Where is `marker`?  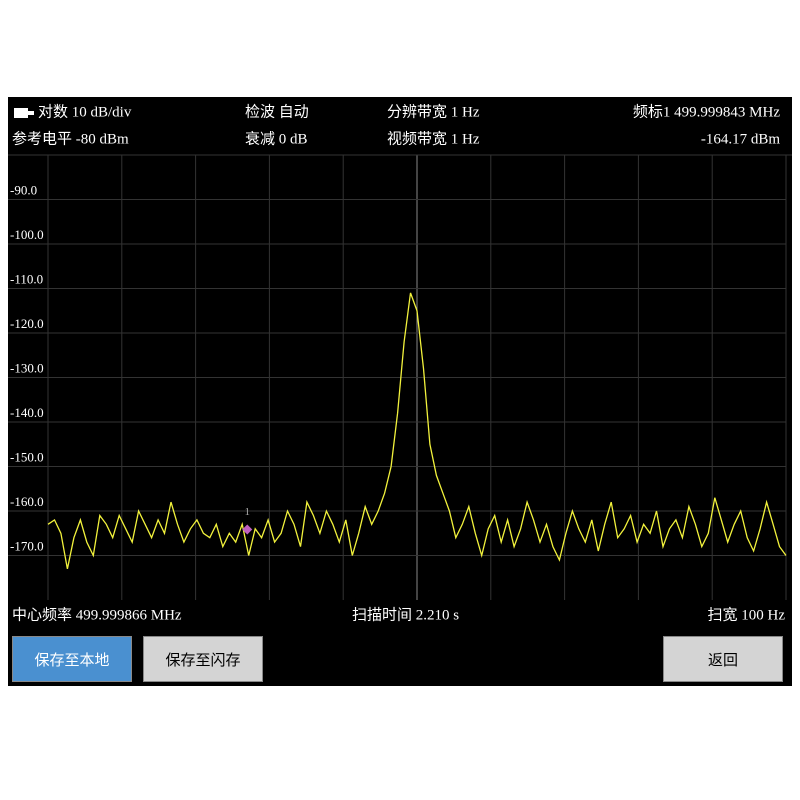
marker is located at coordinates (247, 529).